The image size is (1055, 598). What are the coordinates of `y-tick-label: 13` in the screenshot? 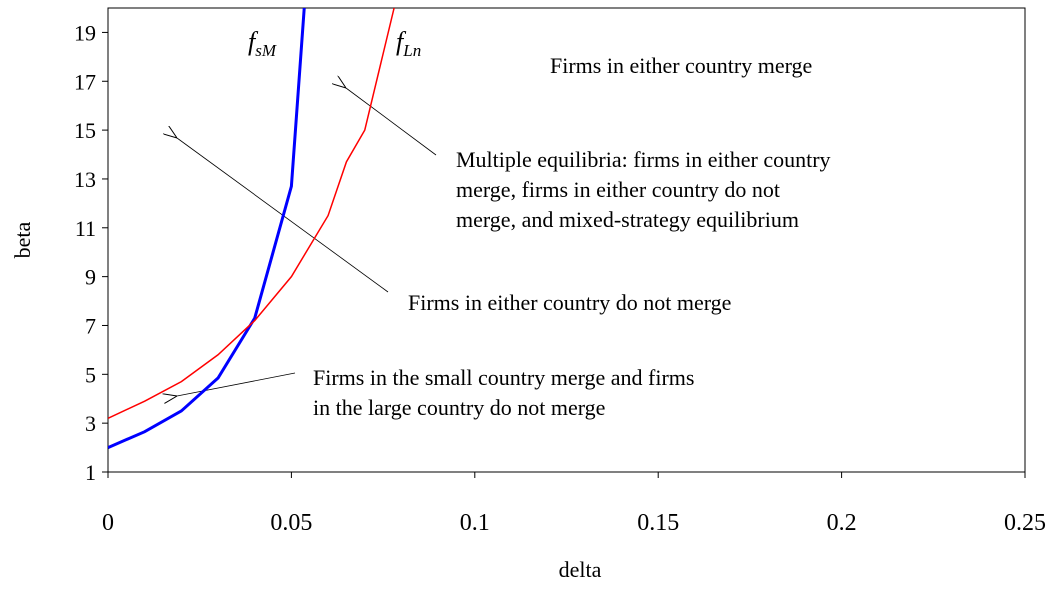 It's located at (85, 179).